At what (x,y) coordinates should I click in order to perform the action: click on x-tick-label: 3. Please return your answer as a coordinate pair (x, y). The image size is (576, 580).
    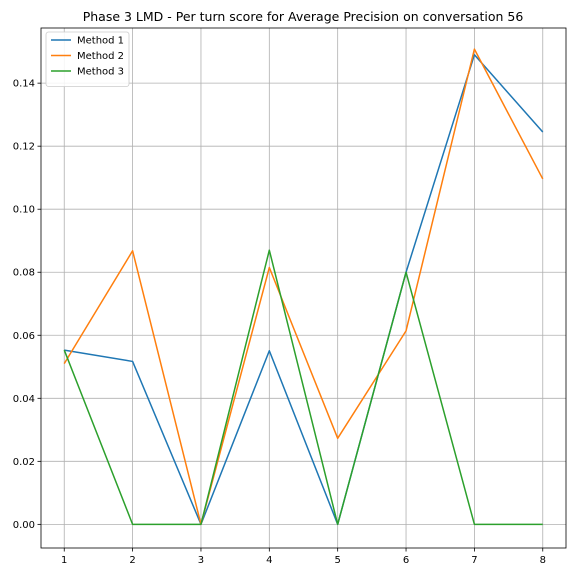
    Looking at the image, I should click on (201, 560).